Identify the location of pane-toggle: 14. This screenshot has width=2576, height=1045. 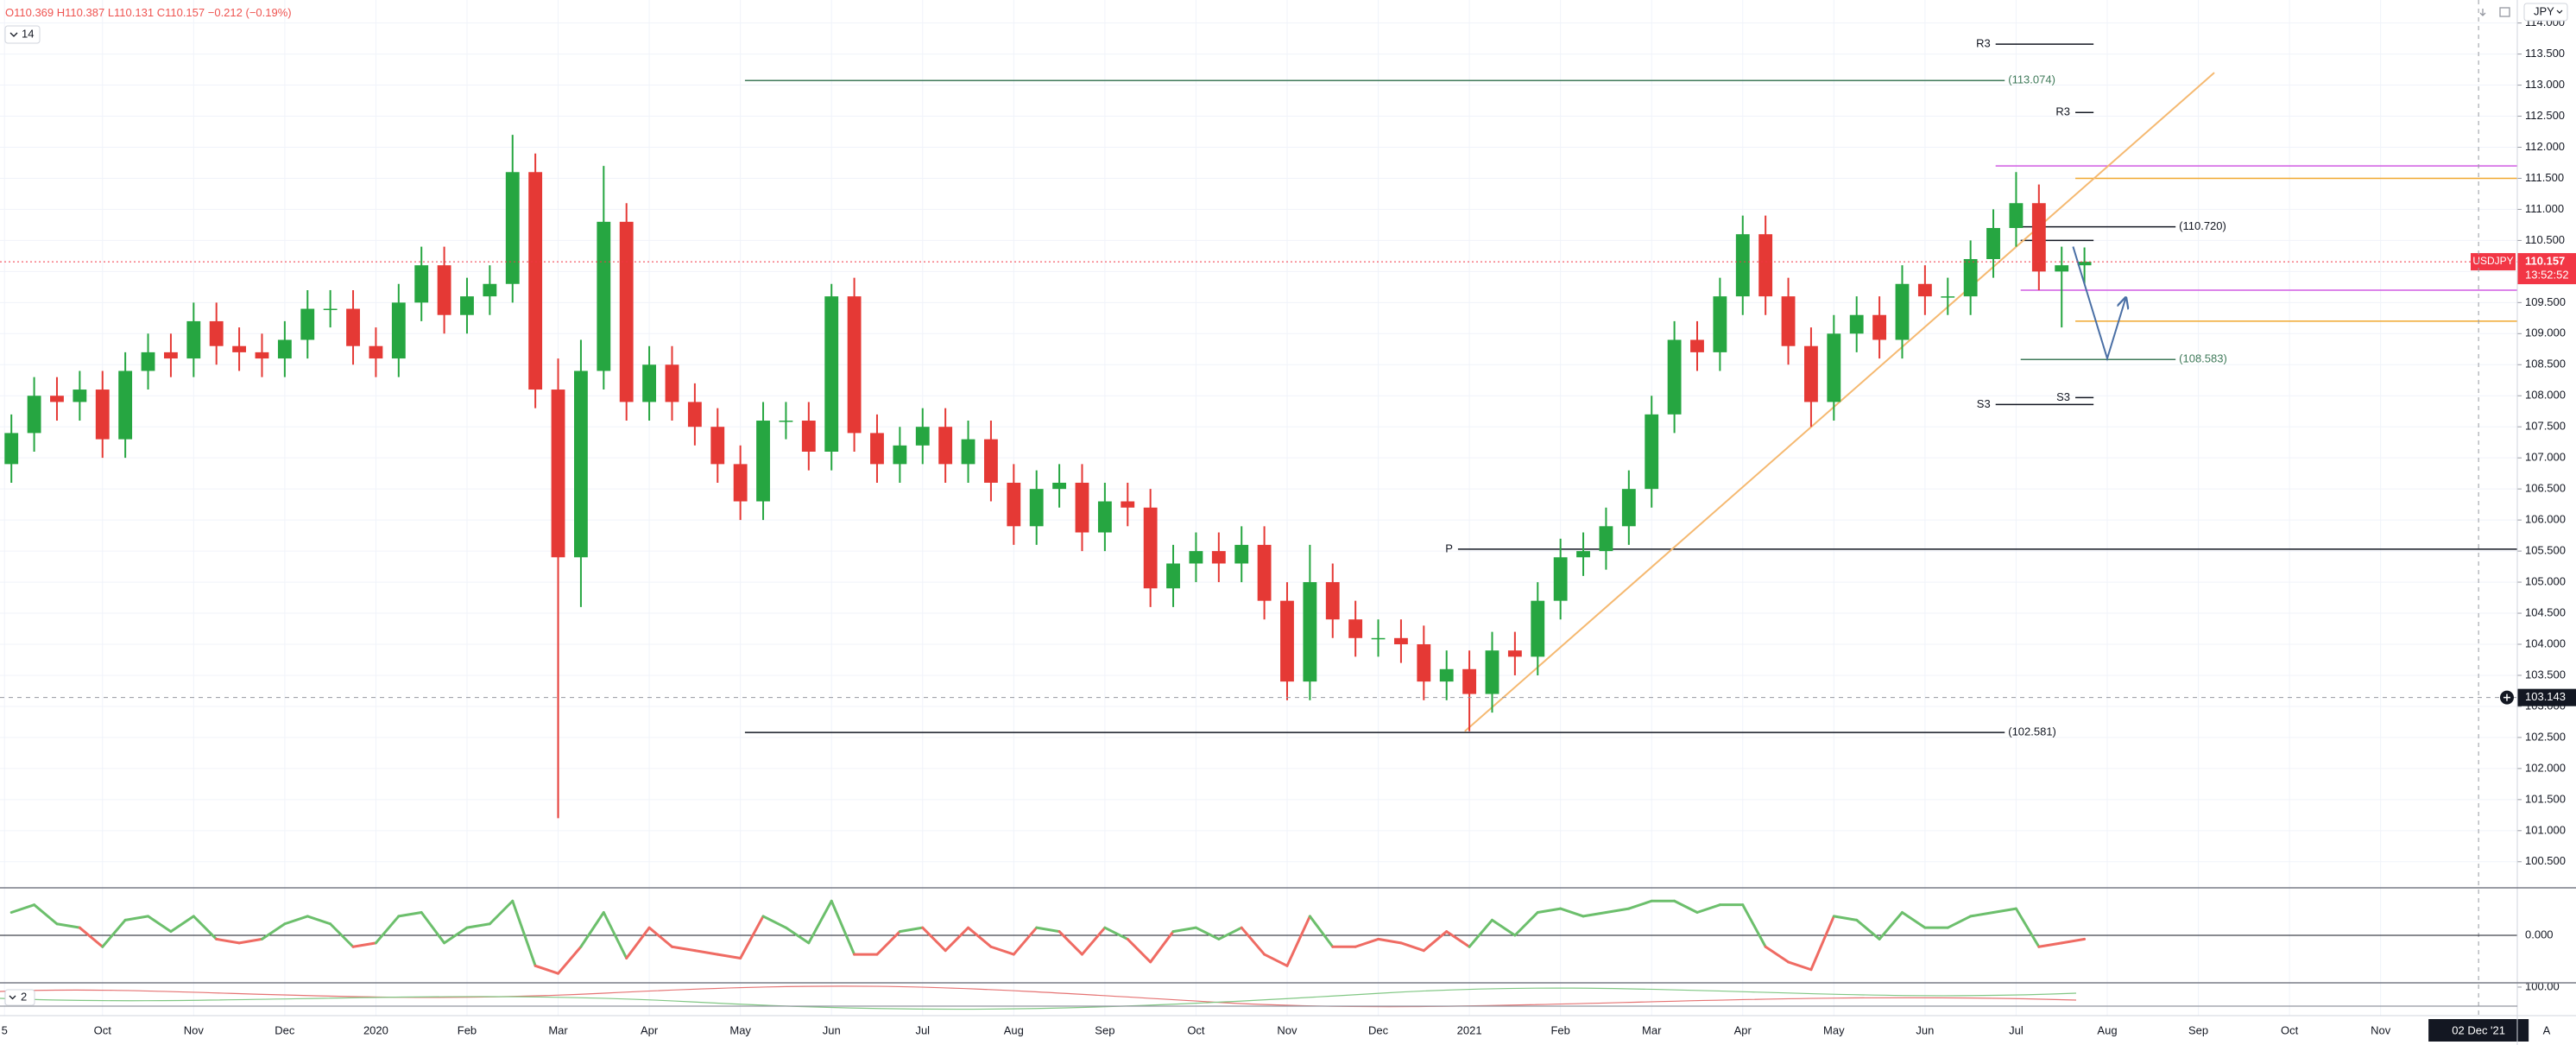
(22, 34).